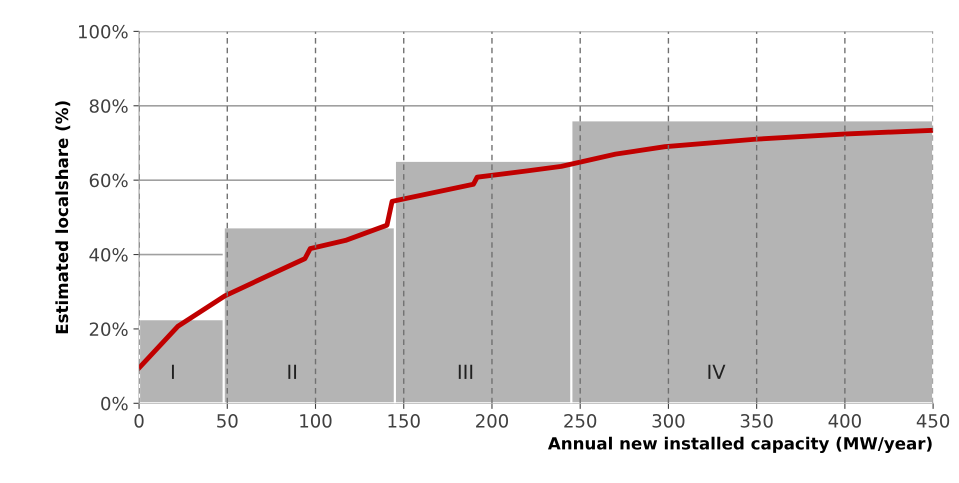 This screenshot has width=959, height=483. Describe the element at coordinates (316, 421) in the screenshot. I see `x-tick-label: 100` at that location.